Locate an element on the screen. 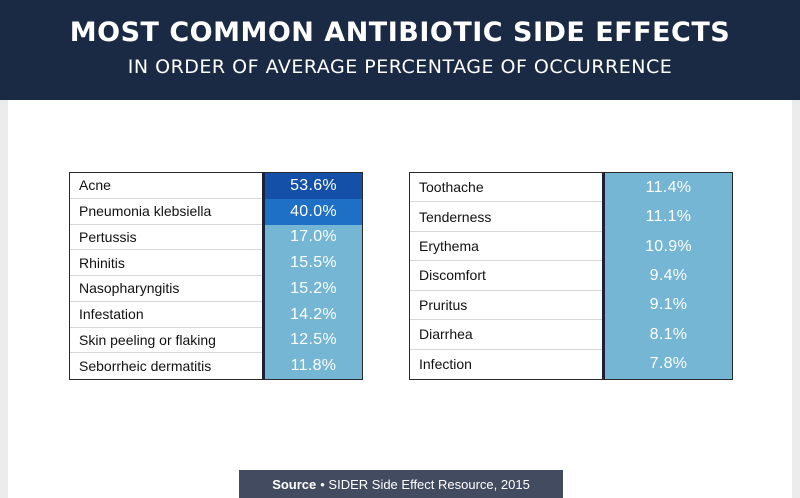  table-row: Infestation 14.2% is located at coordinates (216, 314).